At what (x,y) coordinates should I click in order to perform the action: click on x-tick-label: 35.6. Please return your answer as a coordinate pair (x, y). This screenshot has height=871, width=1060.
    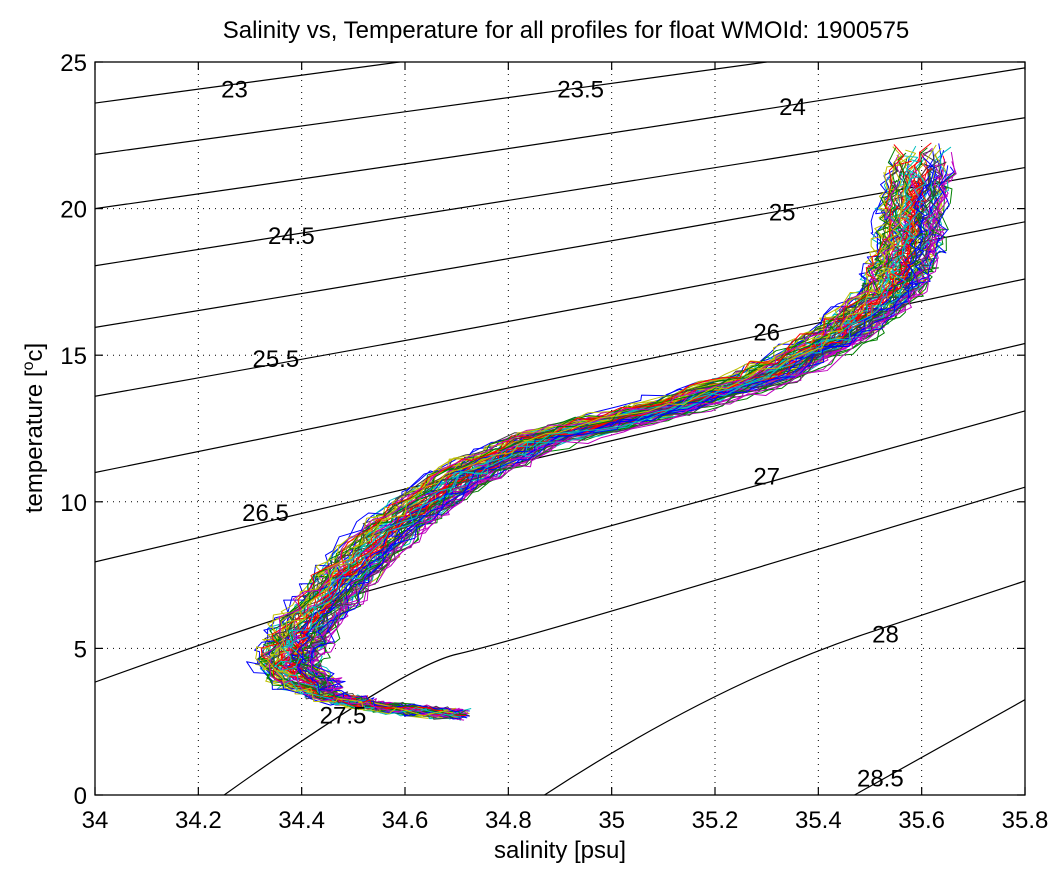
    Looking at the image, I should click on (921, 820).